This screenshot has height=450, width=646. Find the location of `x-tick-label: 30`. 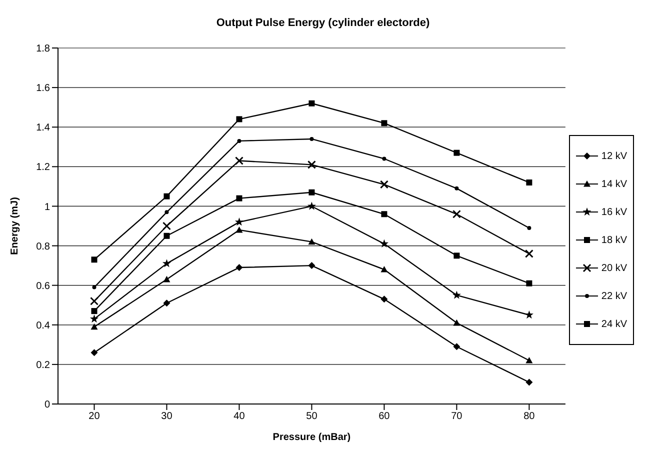

x-tick-label: 30 is located at coordinates (167, 416).